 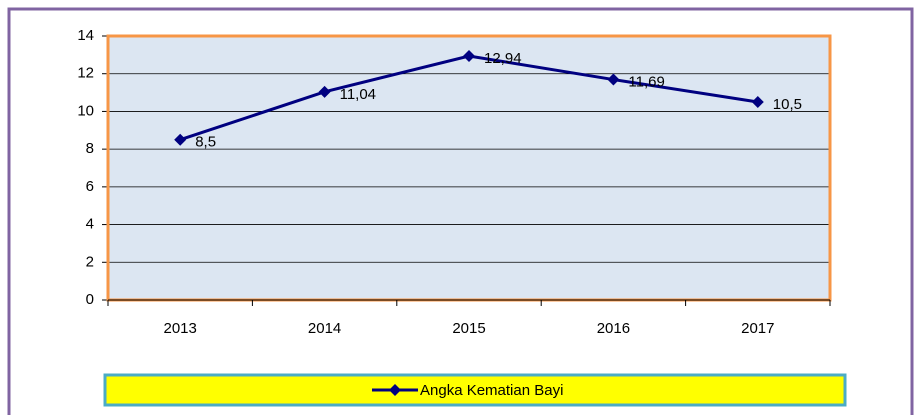 I want to click on legend-box, so click(x=475, y=390).